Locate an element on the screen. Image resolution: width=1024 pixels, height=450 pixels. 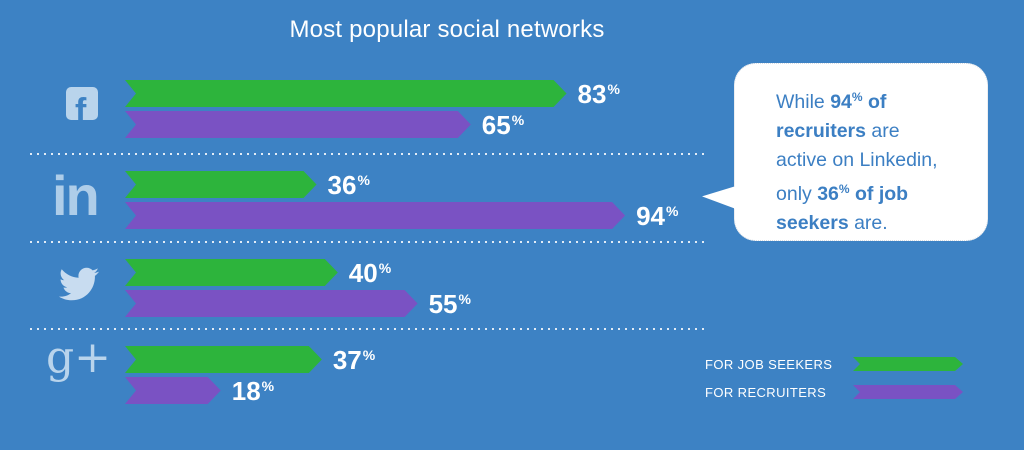
bar-value-label: 36% is located at coordinates (348, 184).